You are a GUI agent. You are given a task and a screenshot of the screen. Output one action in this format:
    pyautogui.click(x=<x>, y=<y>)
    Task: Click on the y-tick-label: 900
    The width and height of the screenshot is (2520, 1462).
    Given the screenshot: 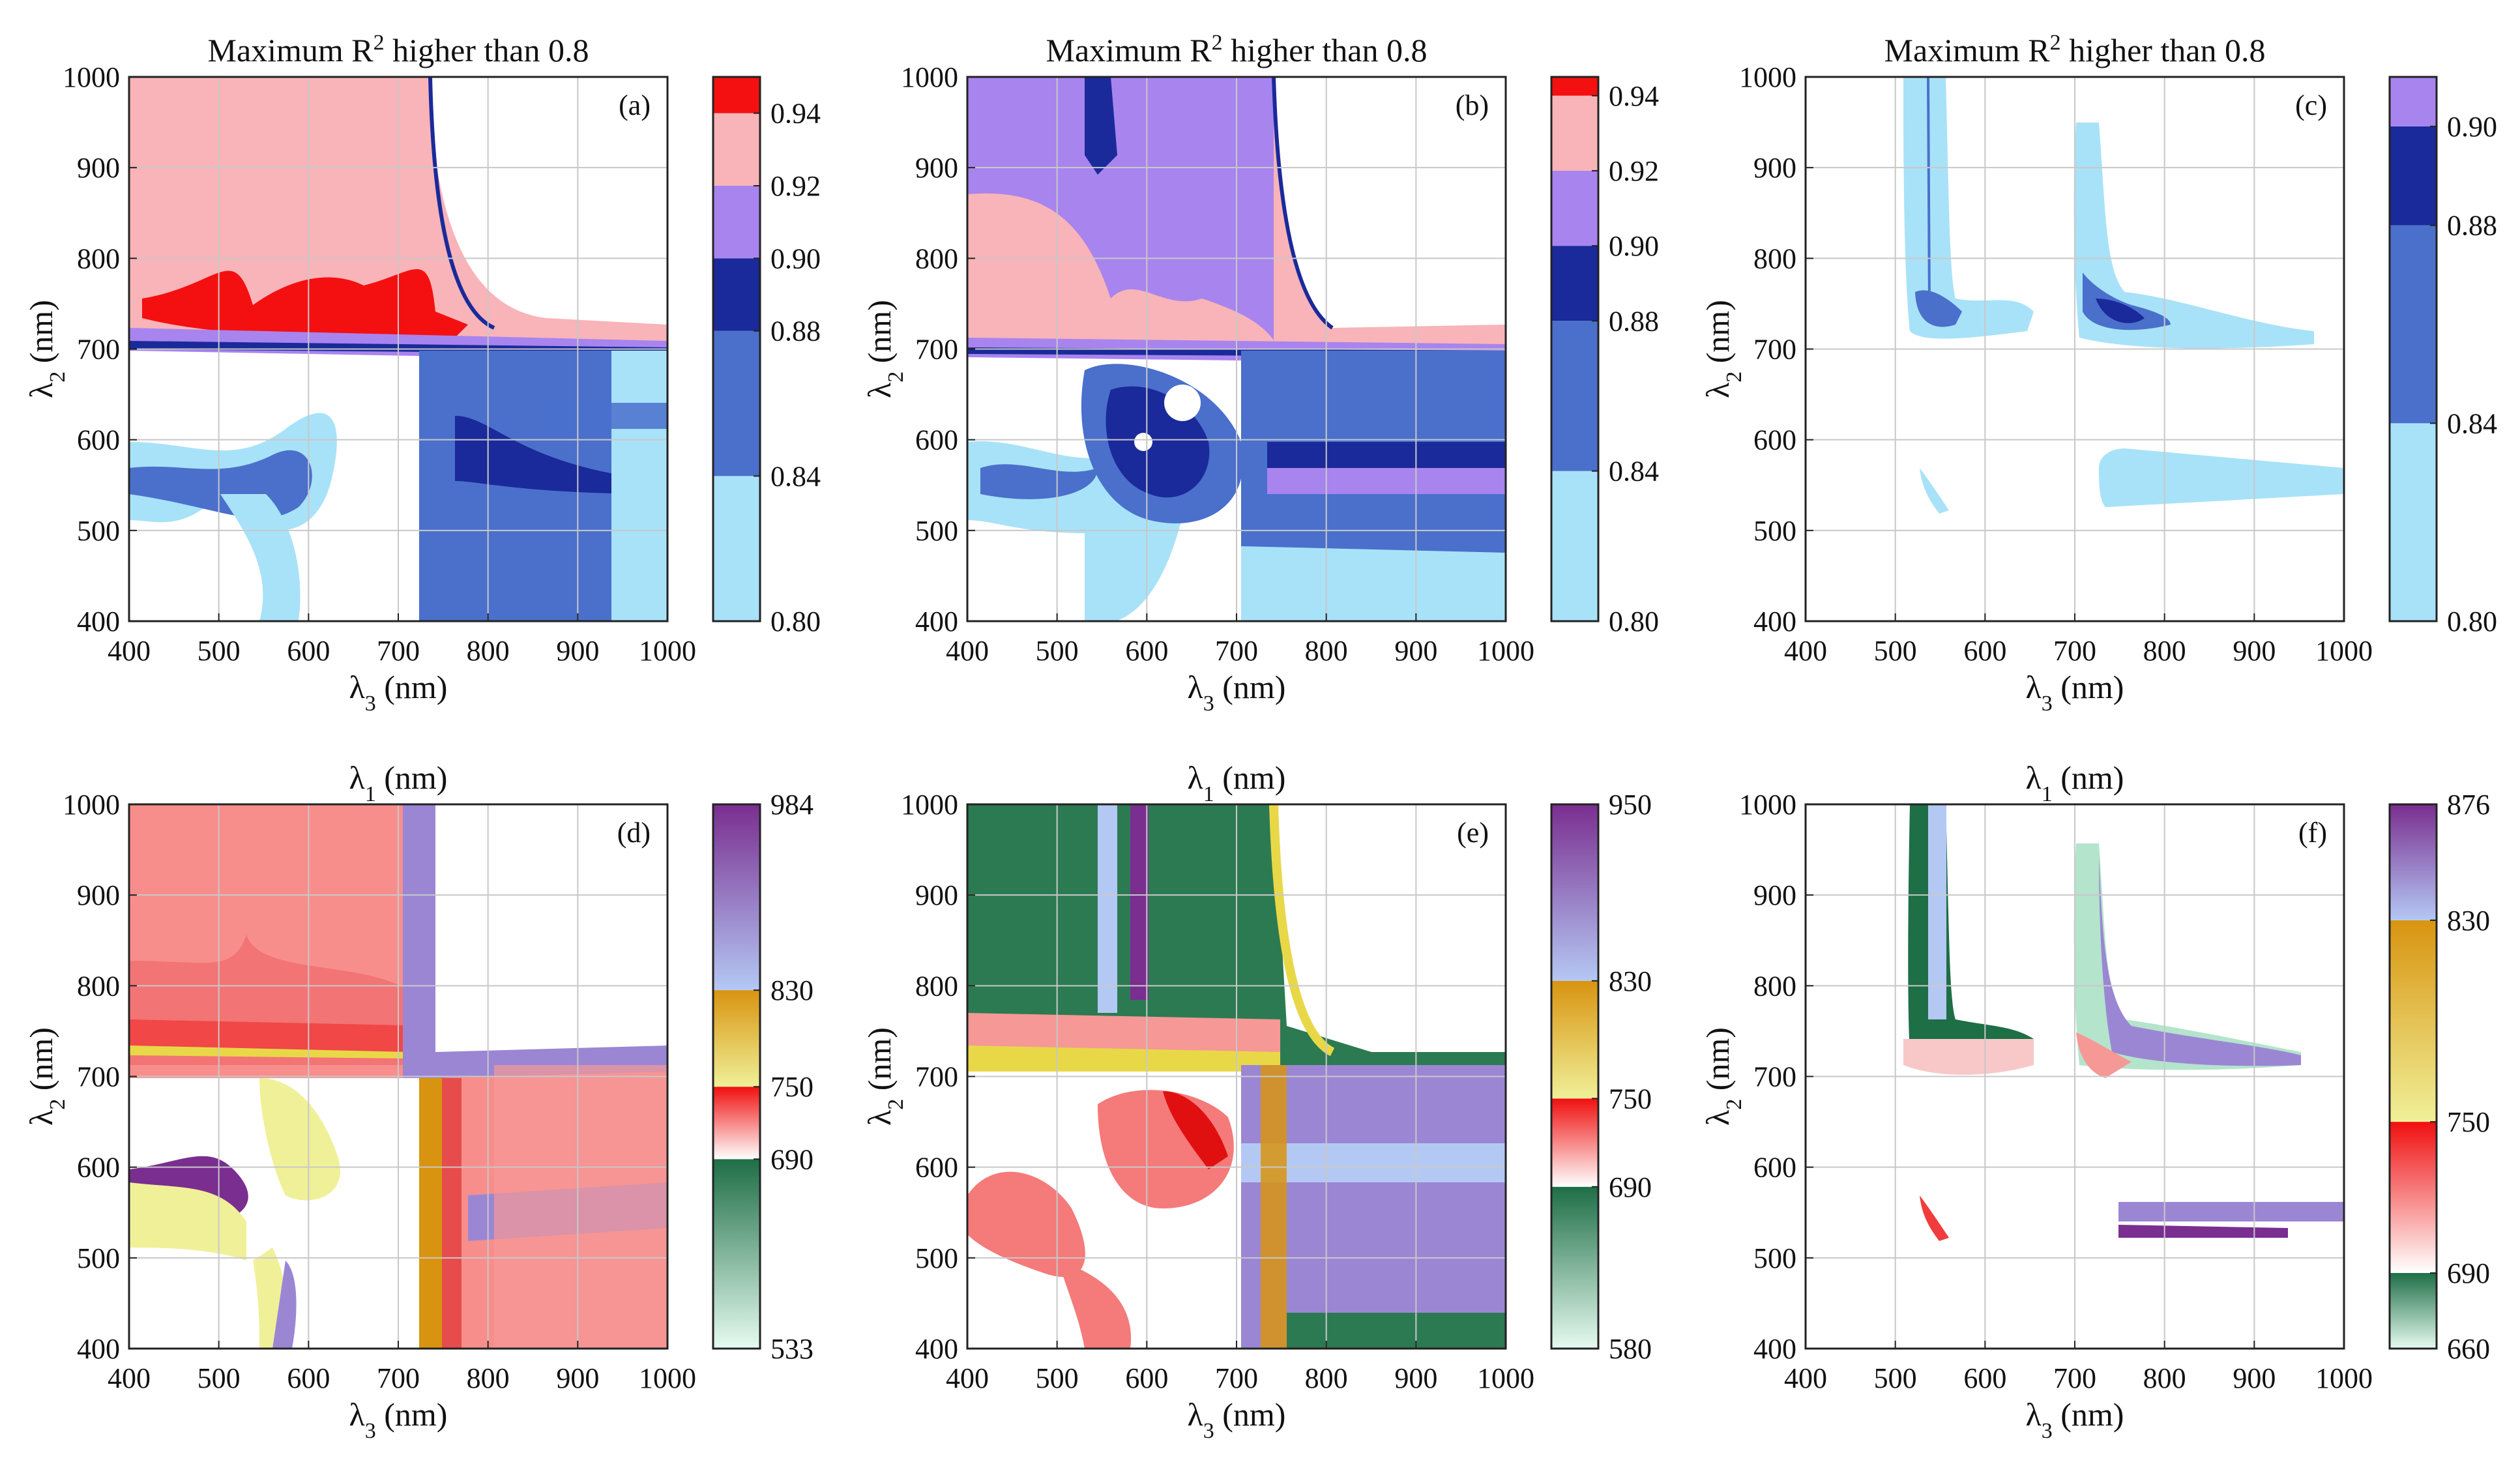 What is the action you would take?
    pyautogui.click(x=937, y=168)
    